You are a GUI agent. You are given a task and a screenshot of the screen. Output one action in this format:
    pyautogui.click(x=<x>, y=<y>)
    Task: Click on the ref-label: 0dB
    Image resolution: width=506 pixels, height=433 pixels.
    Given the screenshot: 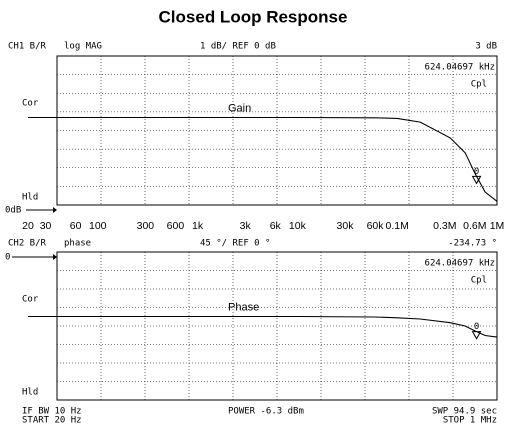 What is the action you would take?
    pyautogui.click(x=13, y=211)
    